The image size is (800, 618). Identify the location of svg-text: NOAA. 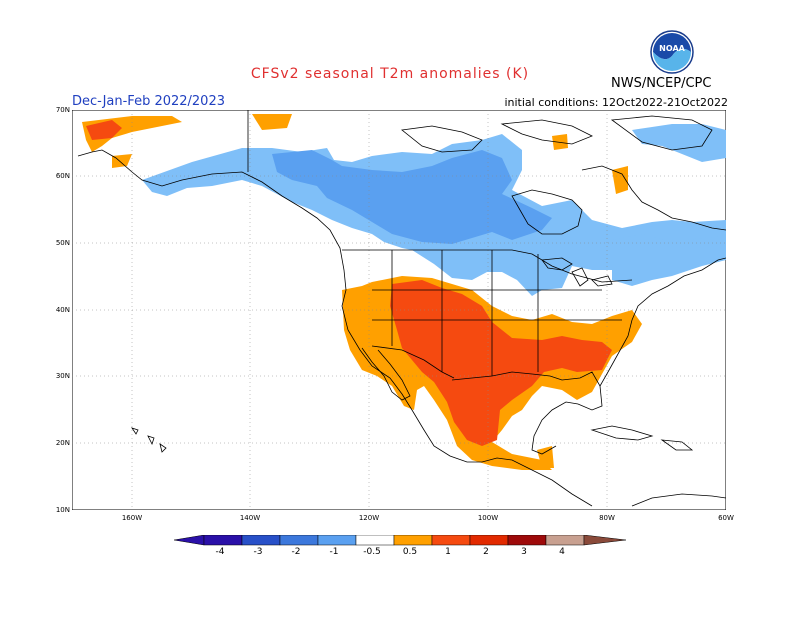
(672, 48).